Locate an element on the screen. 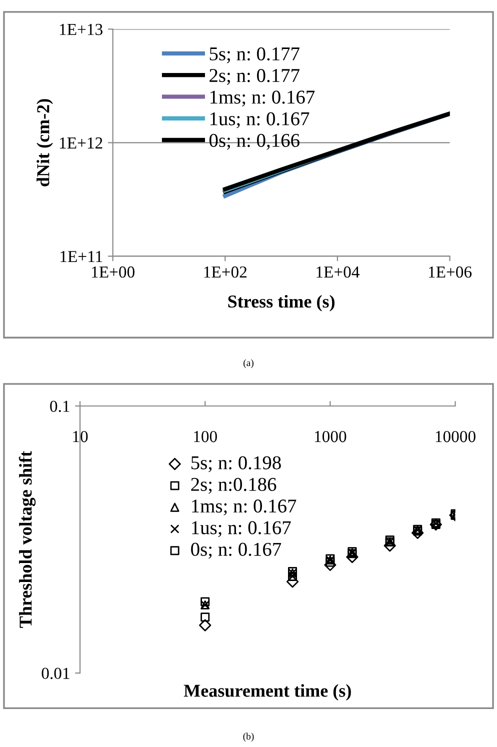 The height and width of the screenshot is (747, 497). x-tick-label: 100 is located at coordinates (205, 436).